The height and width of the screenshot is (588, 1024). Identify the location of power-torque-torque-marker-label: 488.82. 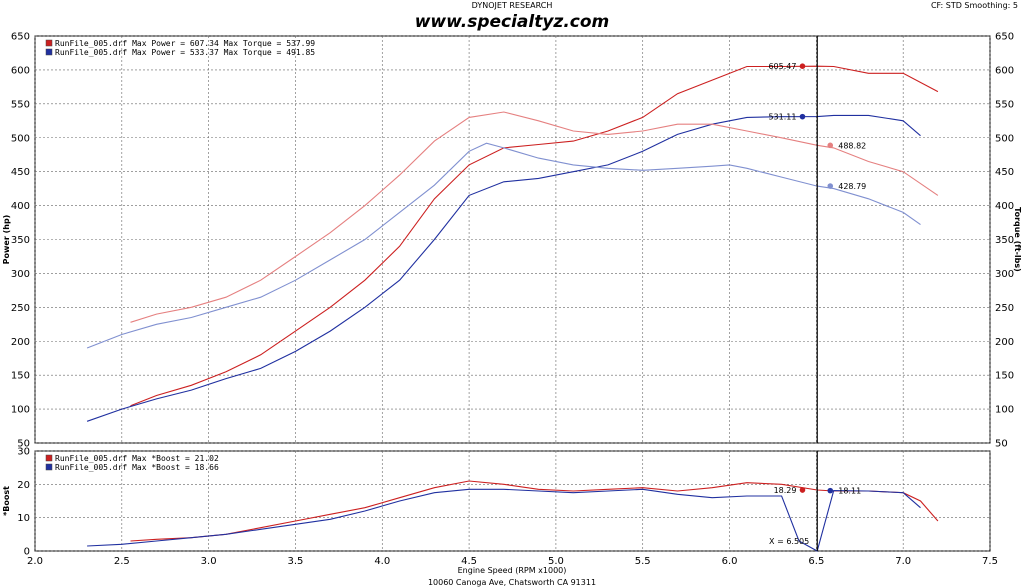
(852, 145).